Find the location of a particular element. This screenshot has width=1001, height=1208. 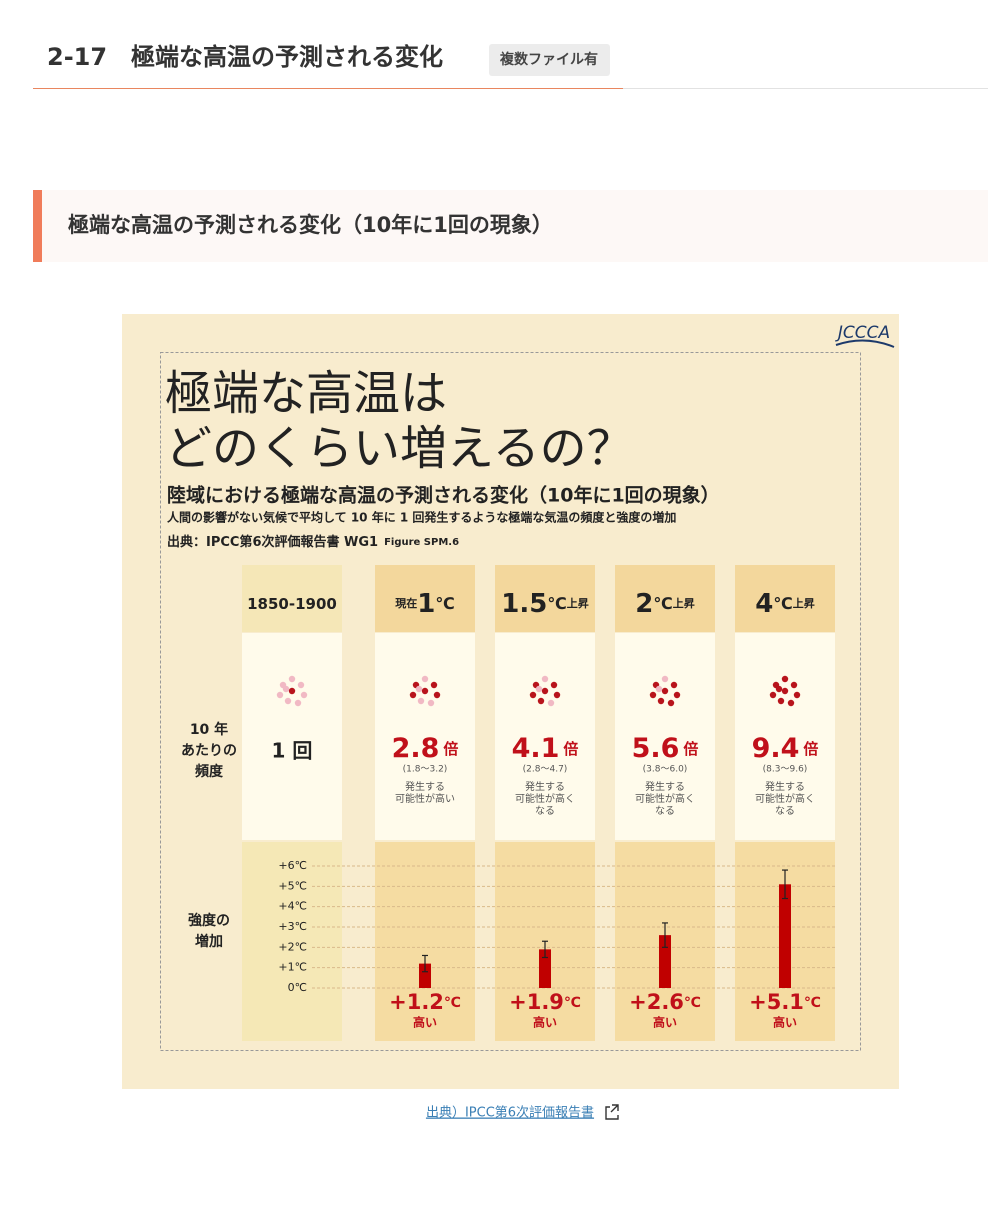

y-tick-label: +3℃ is located at coordinates (292, 926).